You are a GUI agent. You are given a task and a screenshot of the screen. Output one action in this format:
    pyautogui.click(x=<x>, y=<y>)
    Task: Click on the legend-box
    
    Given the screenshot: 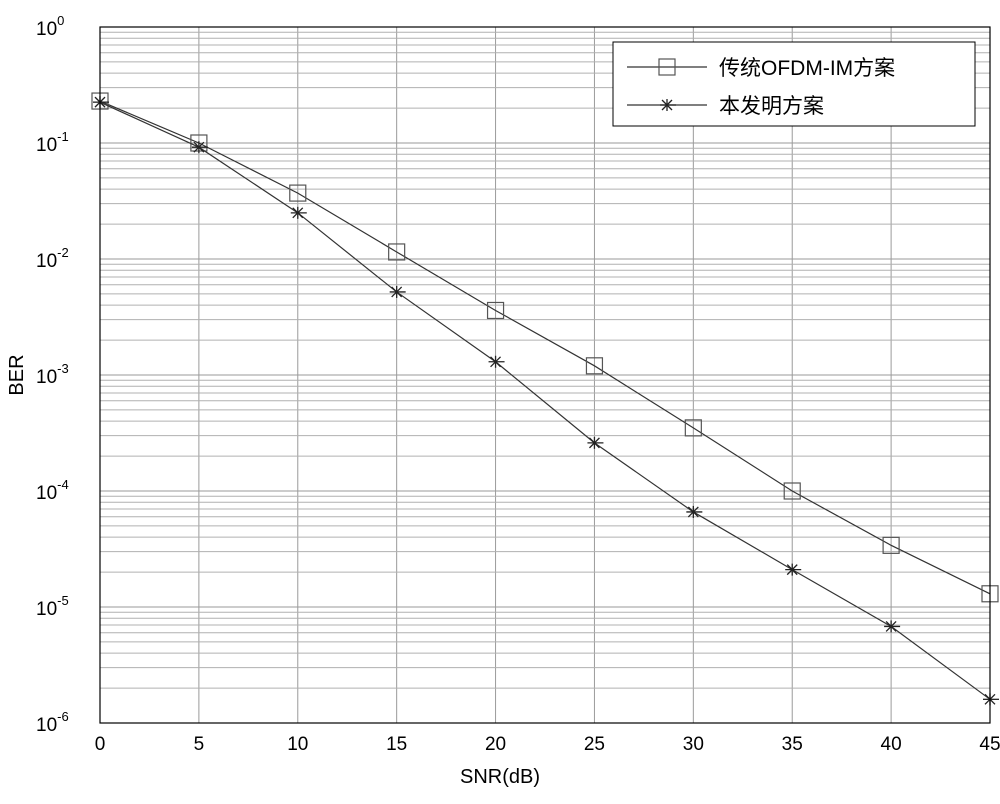 What is the action you would take?
    pyautogui.click(x=794, y=84)
    